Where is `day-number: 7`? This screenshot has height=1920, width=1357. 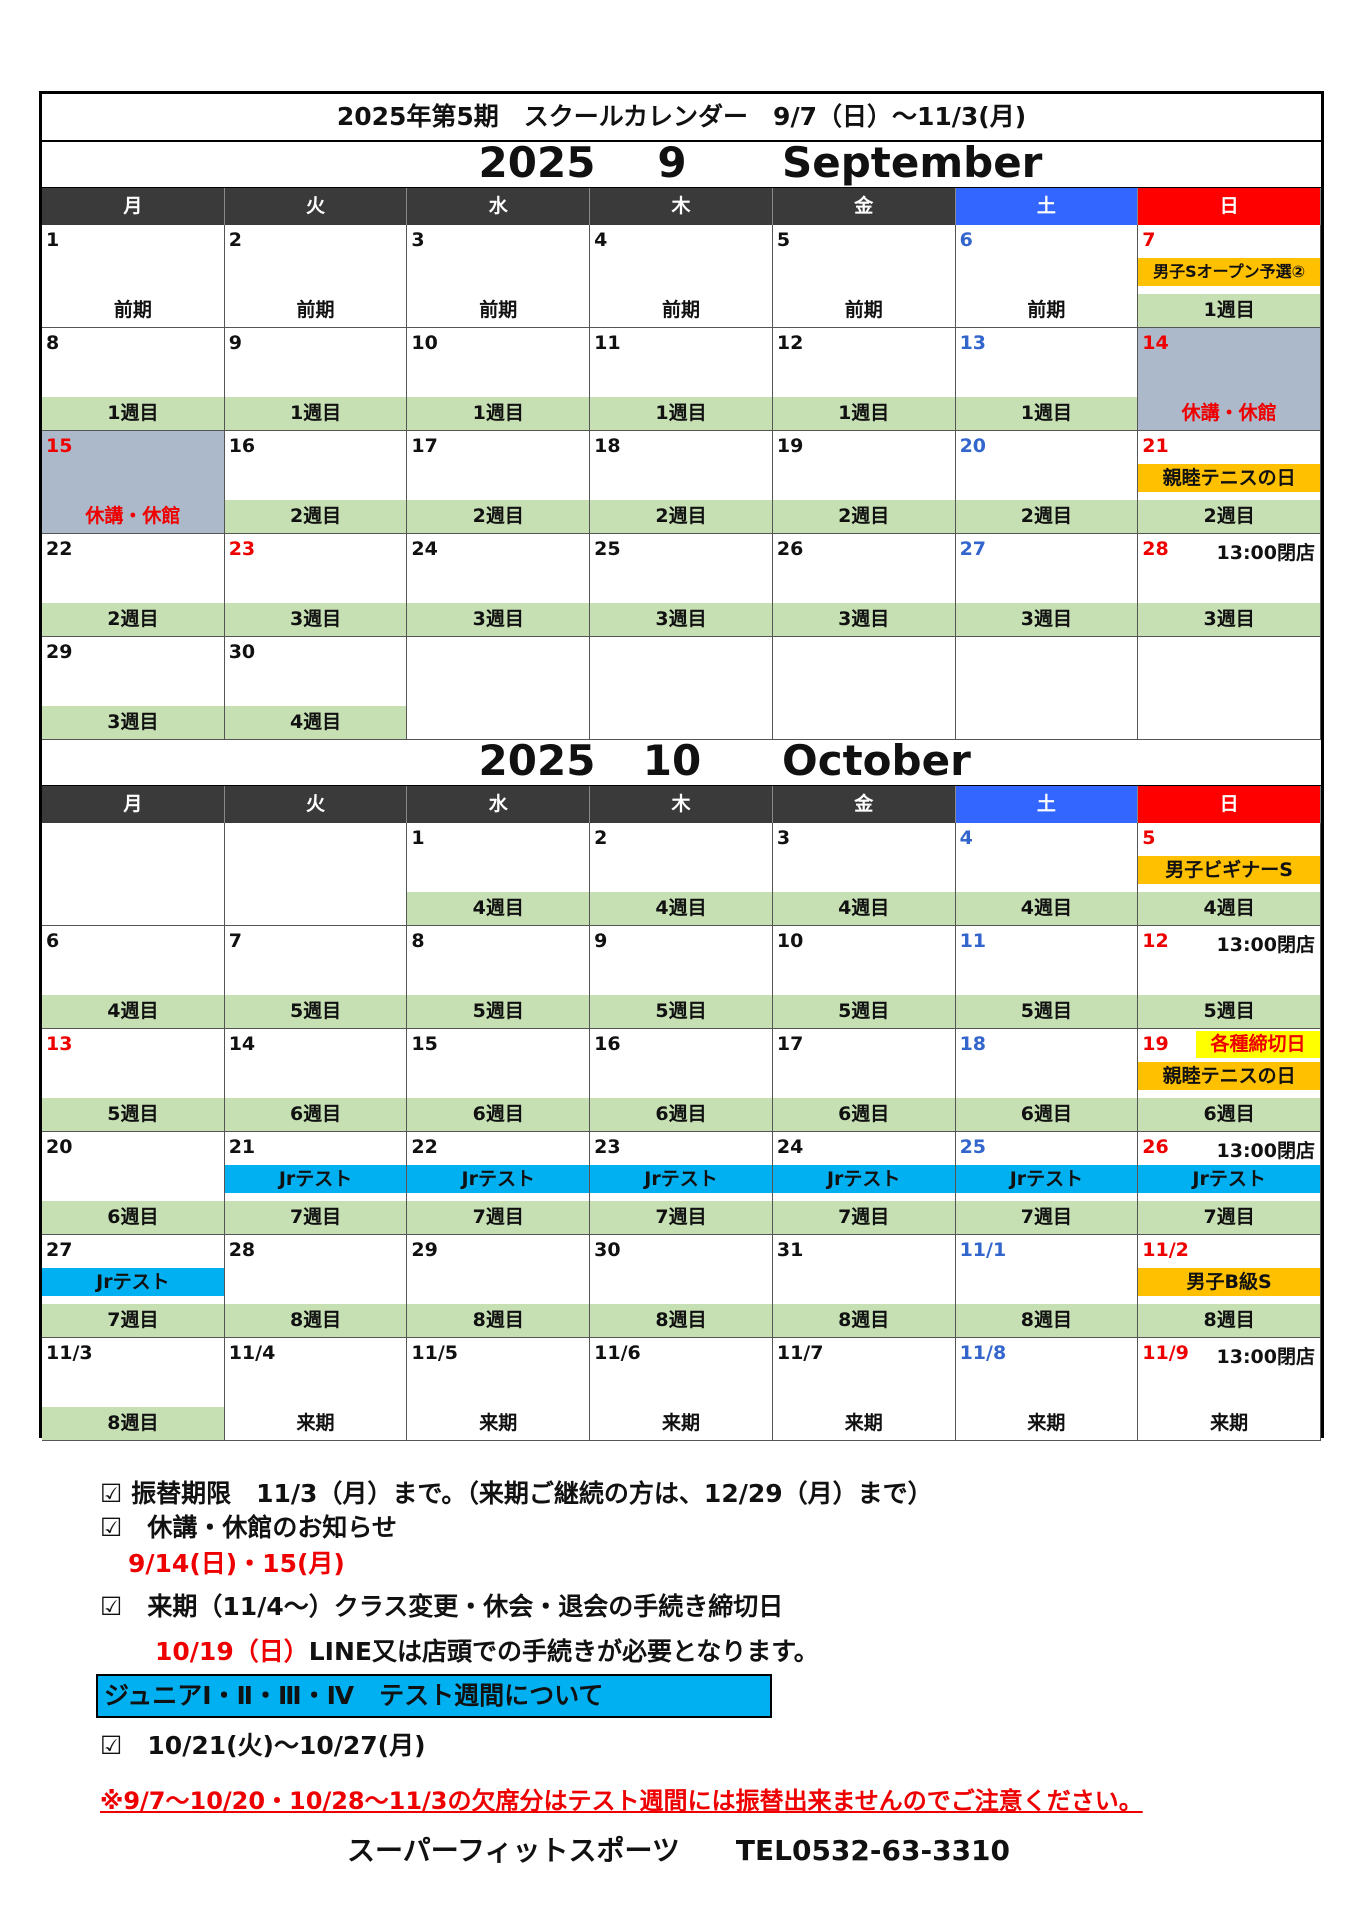
day-number: 7 is located at coordinates (1149, 240).